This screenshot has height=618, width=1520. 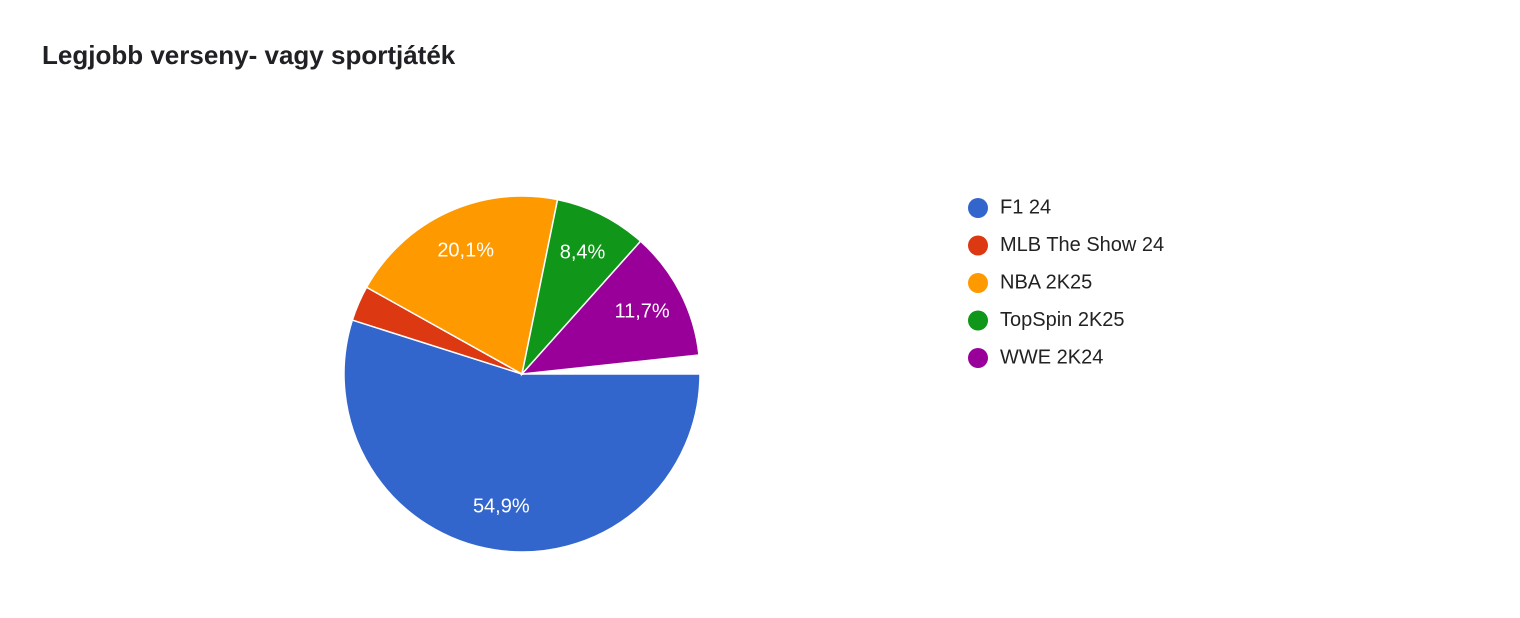 I want to click on slice-label: 54,9%, so click(x=501, y=507).